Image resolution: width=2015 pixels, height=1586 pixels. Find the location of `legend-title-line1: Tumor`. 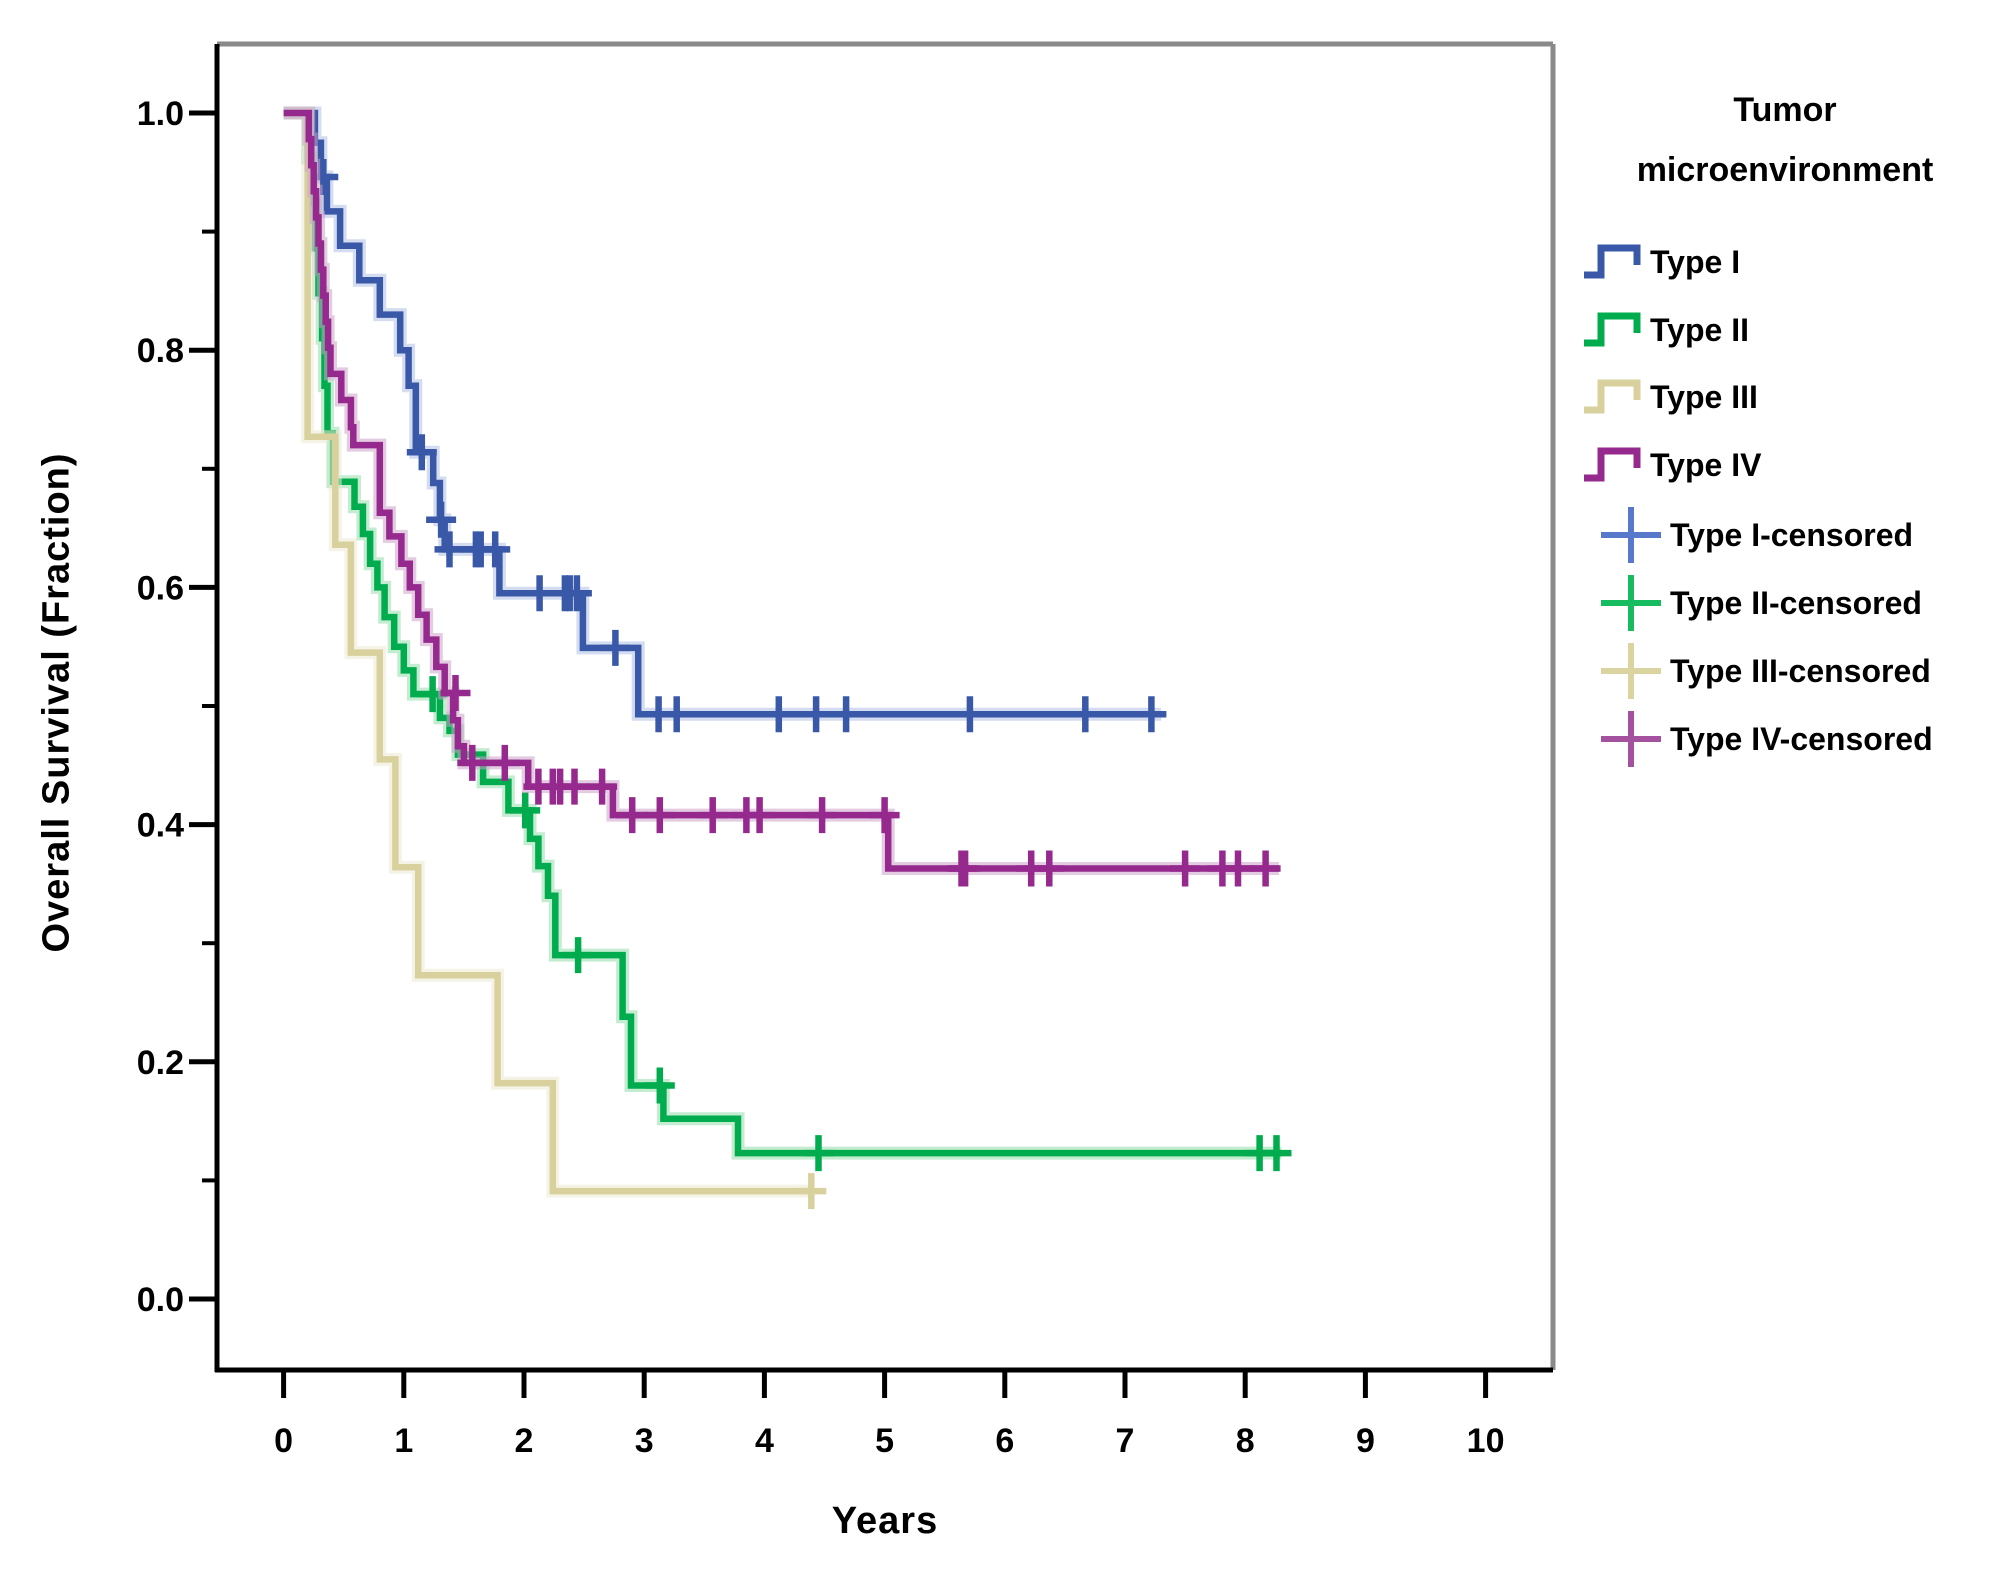

legend-title-line1: Tumor is located at coordinates (1785, 110).